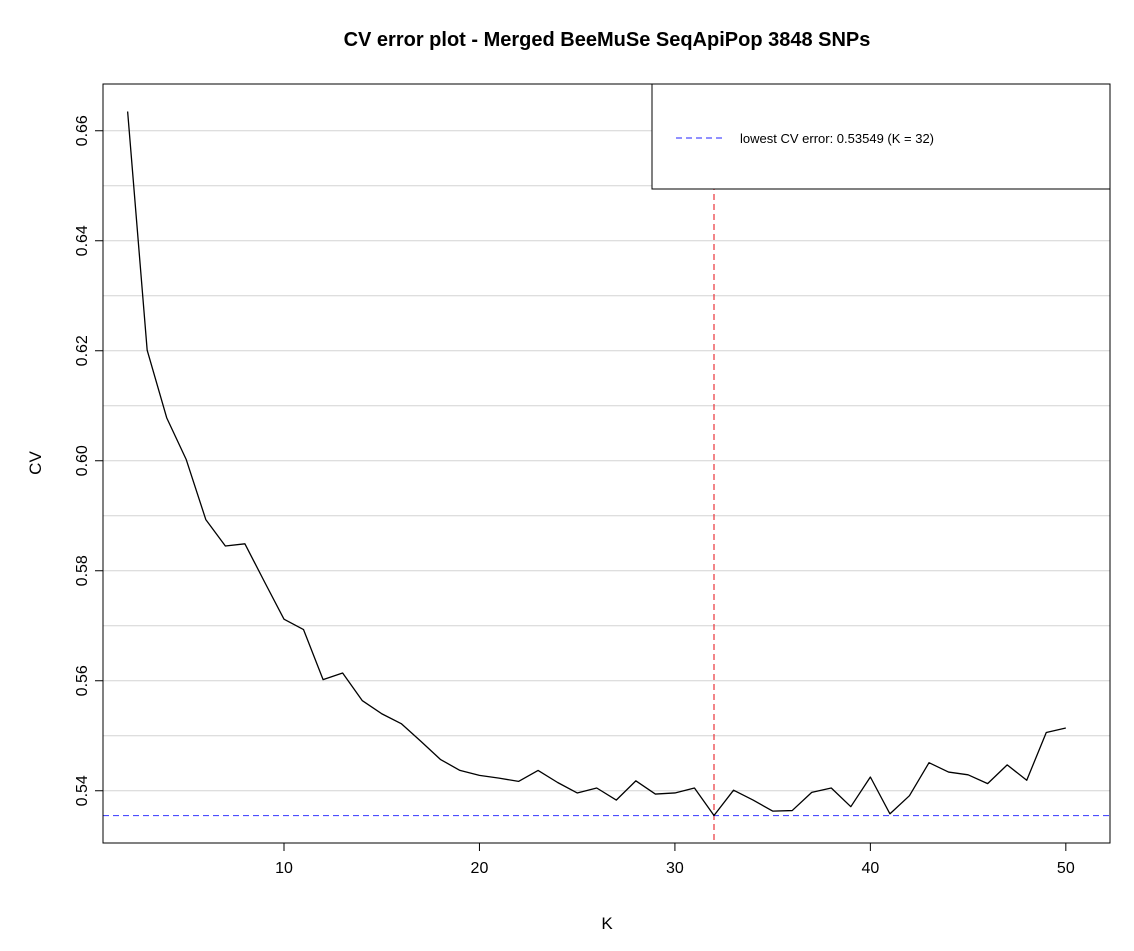  What do you see at coordinates (607, 923) in the screenshot?
I see `x-axis-label: K` at bounding box center [607, 923].